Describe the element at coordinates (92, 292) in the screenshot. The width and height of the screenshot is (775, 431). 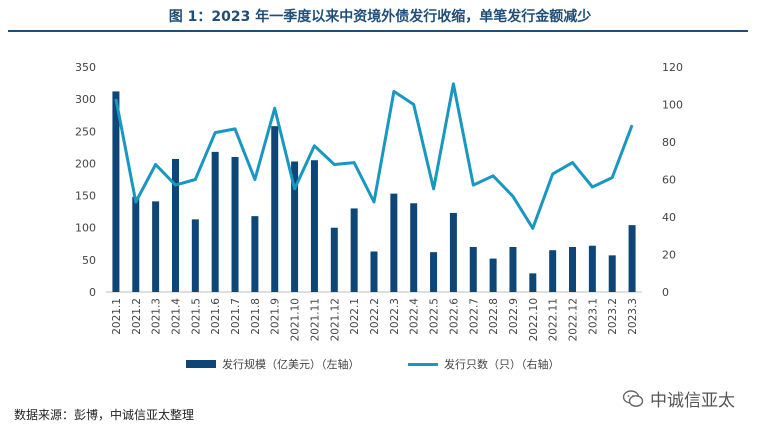
I see `y-left-tick-label: 0` at that location.